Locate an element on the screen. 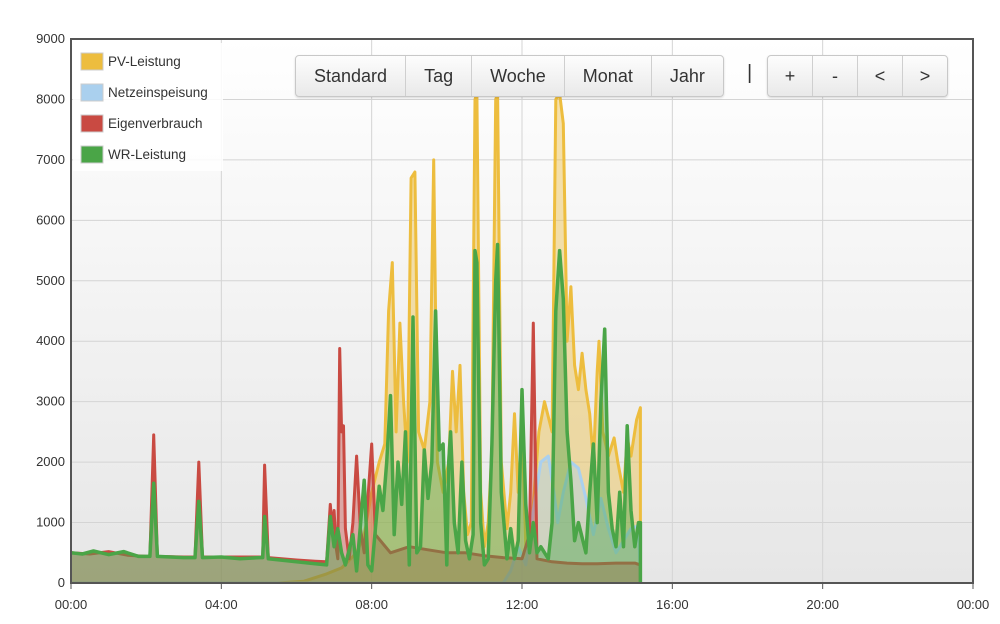  x-tick-label: 04:00 is located at coordinates (221, 604).